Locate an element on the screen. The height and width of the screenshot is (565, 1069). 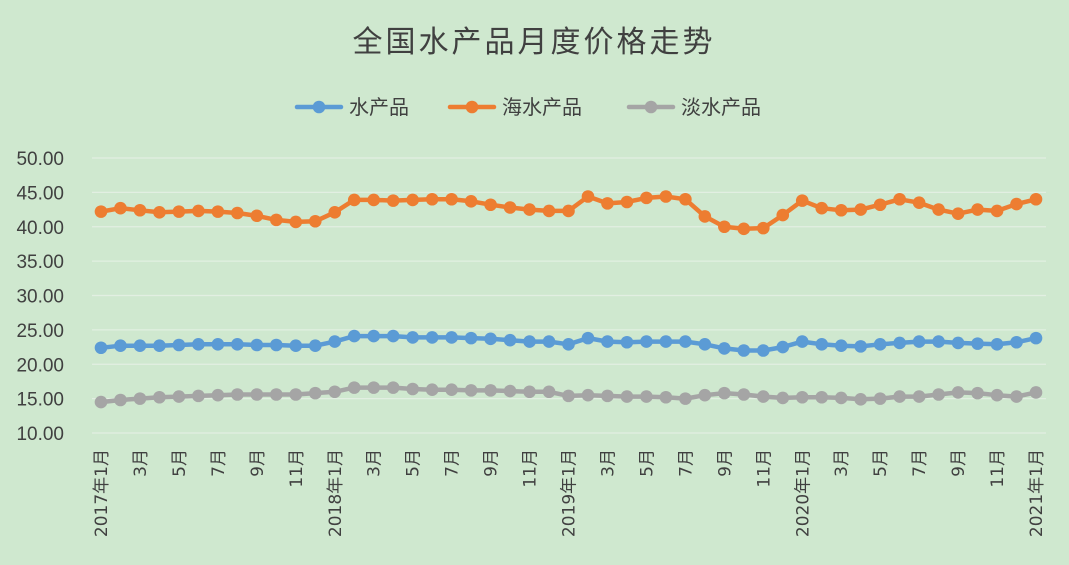
x-tick-label: 2019年1月 is located at coordinates (570, 493).